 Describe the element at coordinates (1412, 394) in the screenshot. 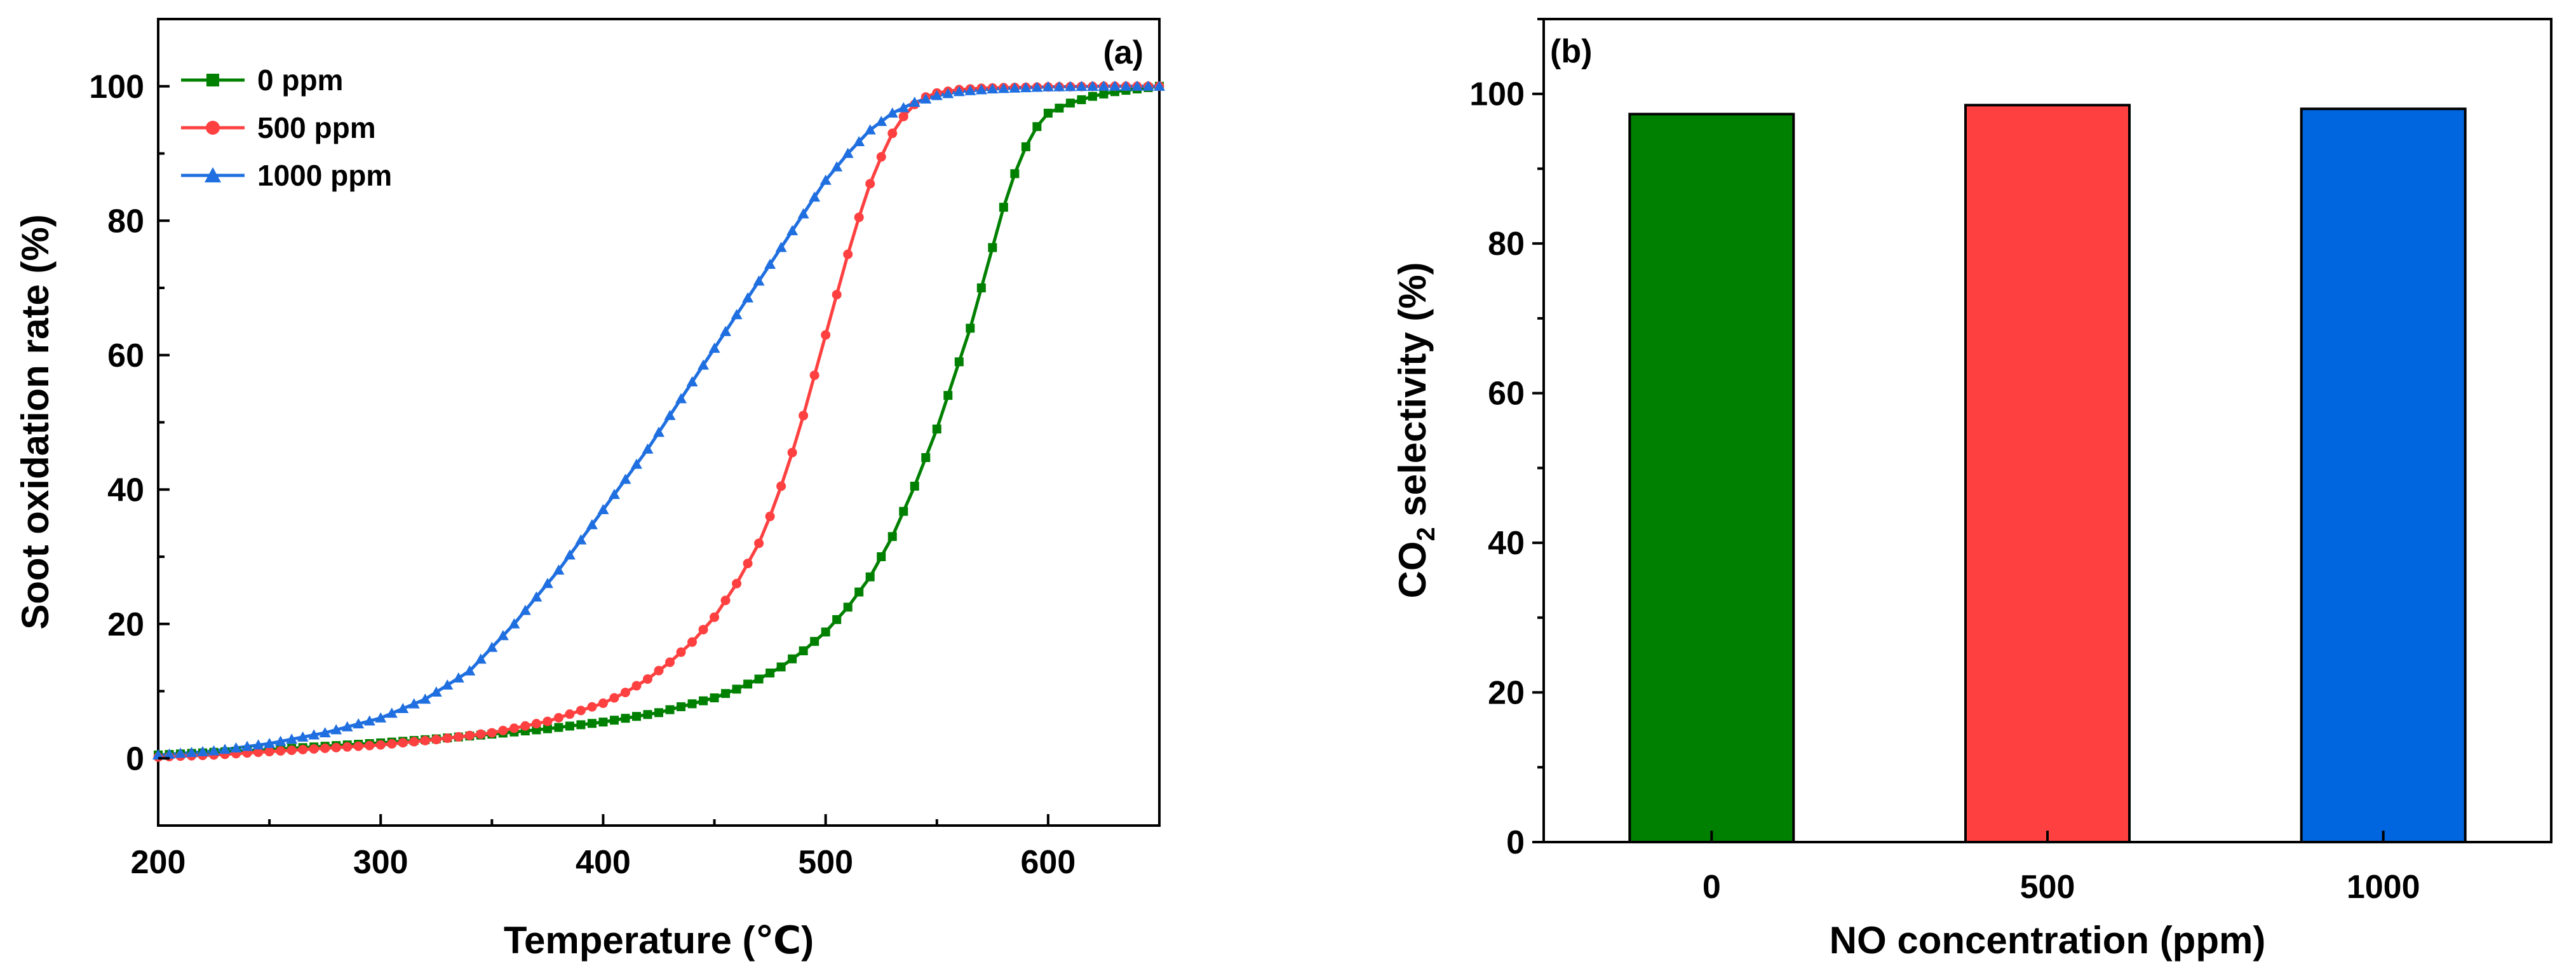

I see `y-label-rest: selectivity (%)` at that location.